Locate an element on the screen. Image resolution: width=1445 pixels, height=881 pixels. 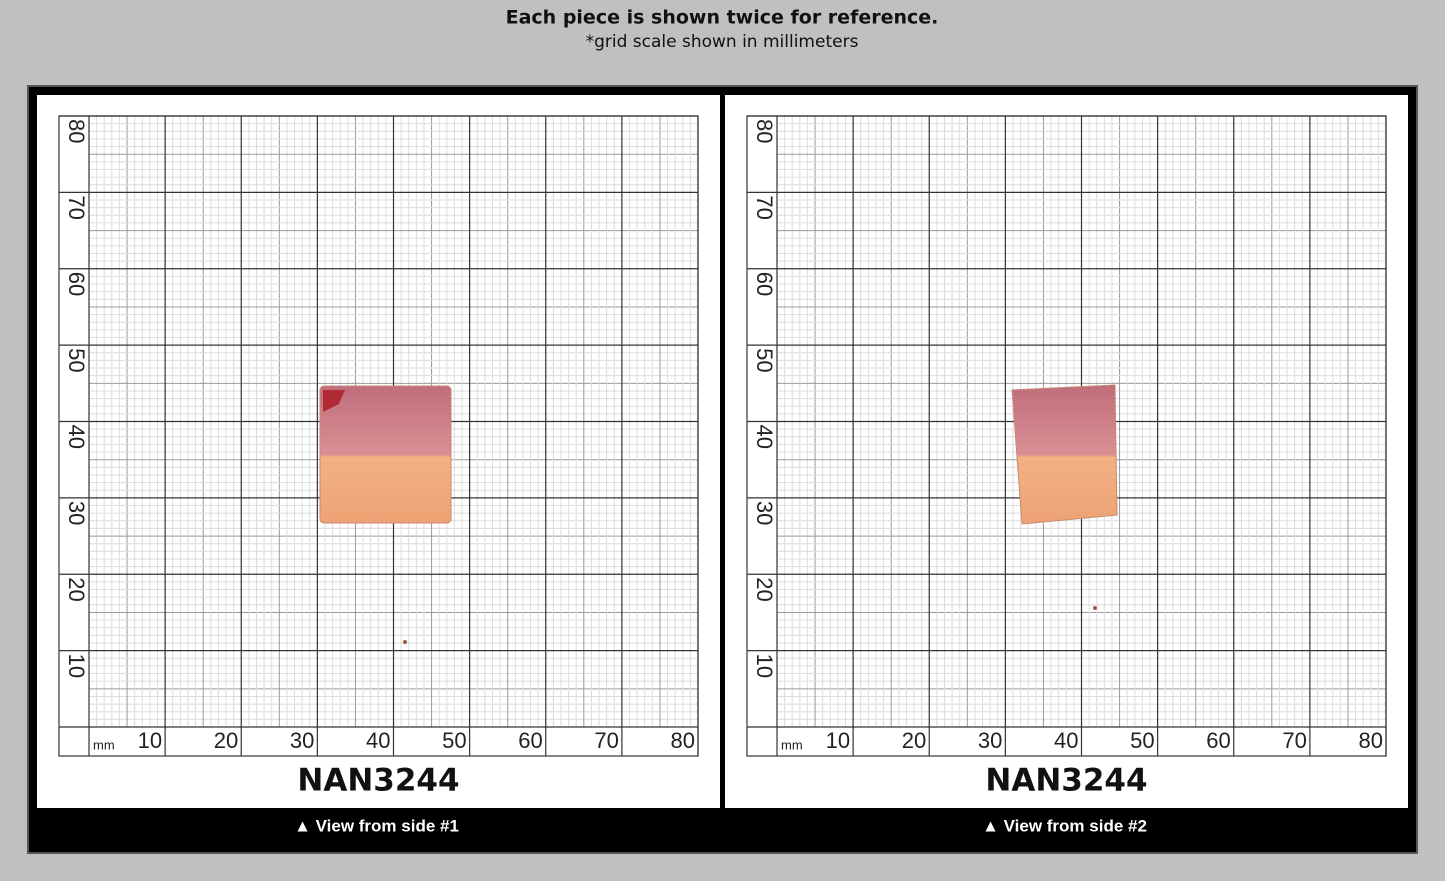
title: Each piece is shown twice for reference. is located at coordinates (722, 18).